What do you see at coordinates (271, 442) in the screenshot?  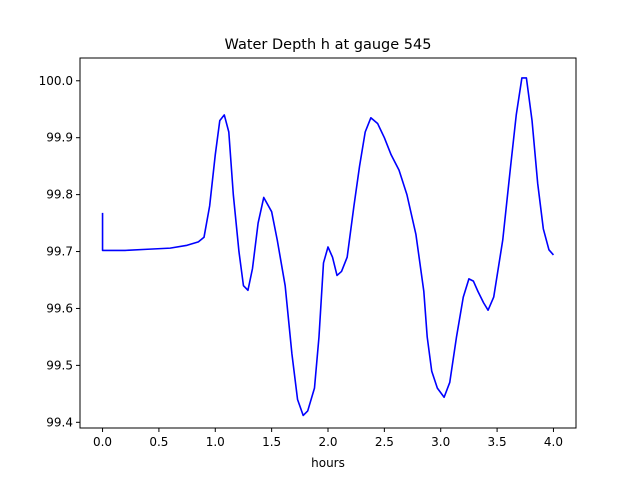 I see `x-tick-label: 1.5` at bounding box center [271, 442].